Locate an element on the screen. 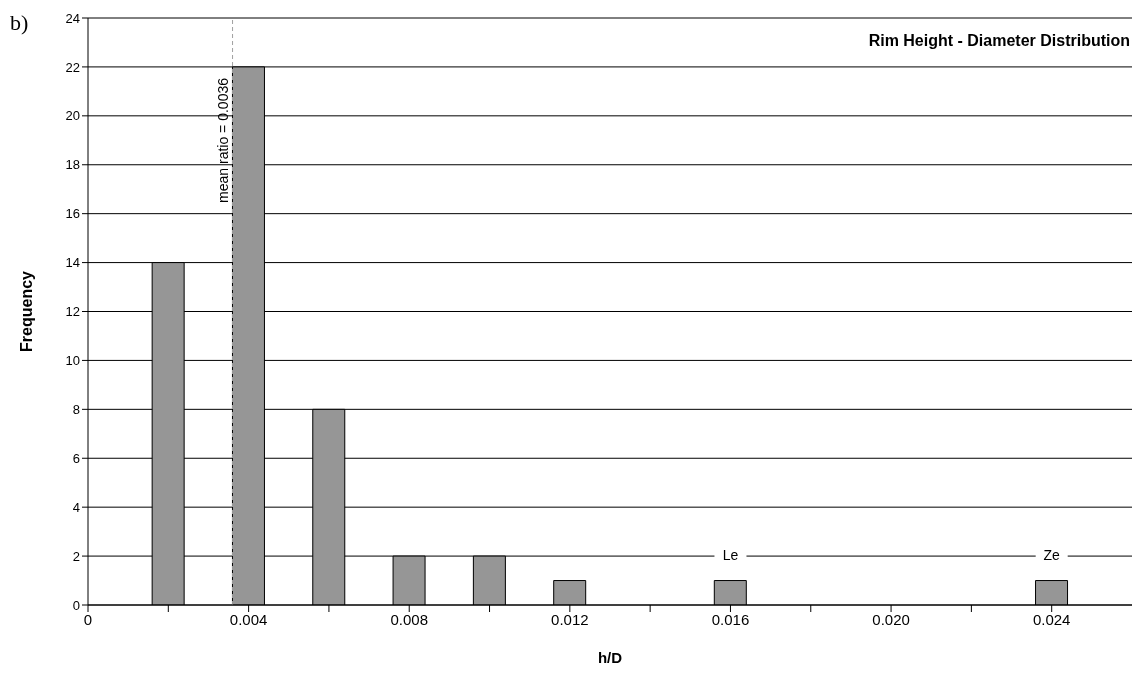 This screenshot has width=1146, height=693. x-tick-label: 0.016 is located at coordinates (730, 619).